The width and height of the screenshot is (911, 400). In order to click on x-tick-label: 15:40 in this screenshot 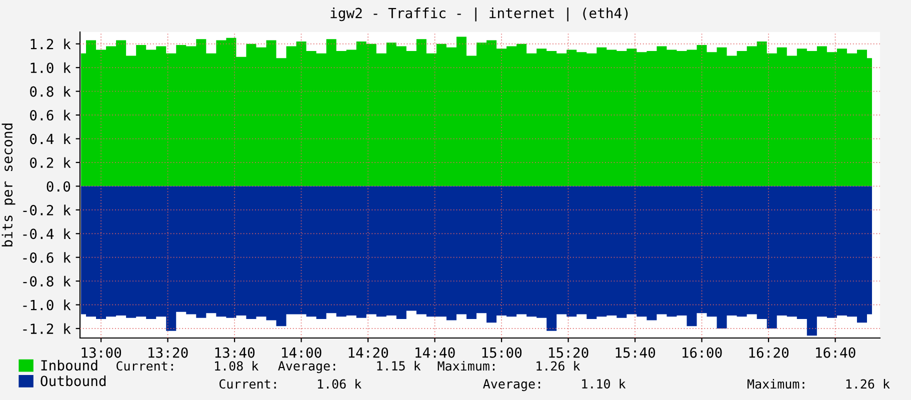, I will do `click(636, 352)`.